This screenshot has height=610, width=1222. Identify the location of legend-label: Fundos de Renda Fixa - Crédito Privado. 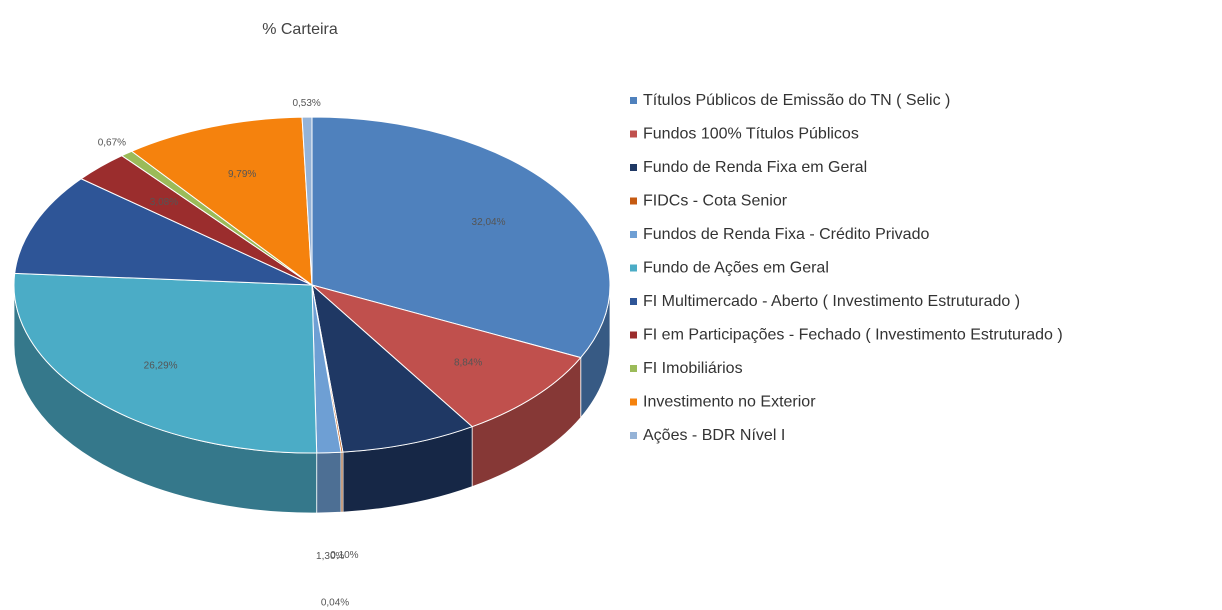
(786, 234).